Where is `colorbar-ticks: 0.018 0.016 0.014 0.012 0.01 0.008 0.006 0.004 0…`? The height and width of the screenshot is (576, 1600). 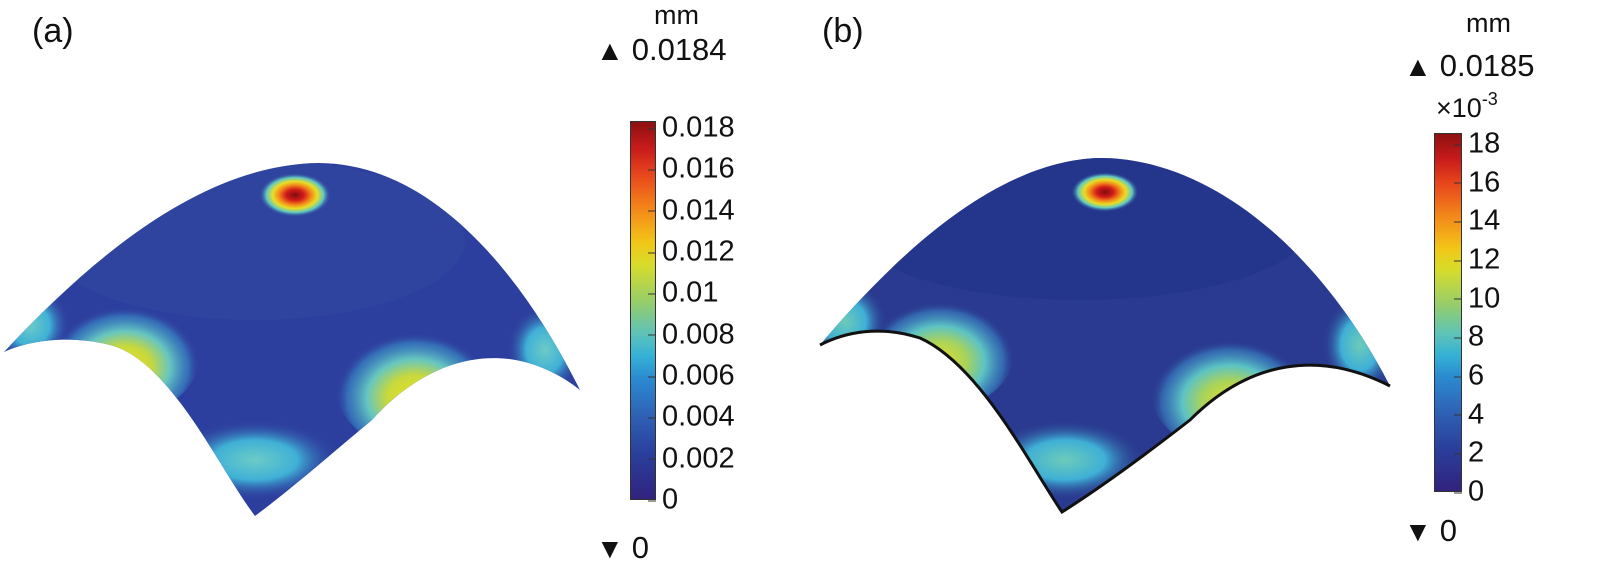
colorbar-ticks: 0.018 0.016 0.014 0.012 0.01 0.008 0.006 0.004 0… is located at coordinates (714, 313).